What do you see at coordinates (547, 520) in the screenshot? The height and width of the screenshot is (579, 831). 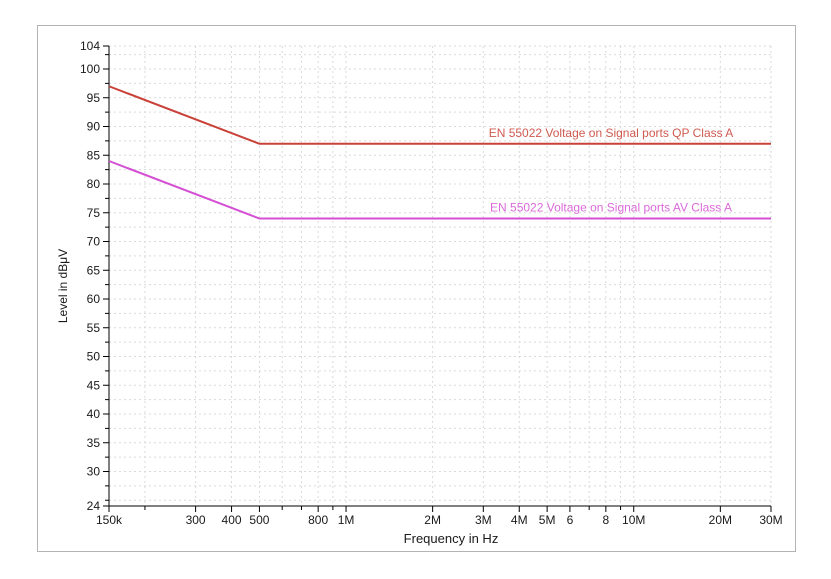 I see `x-tick-label: 5M` at bounding box center [547, 520].